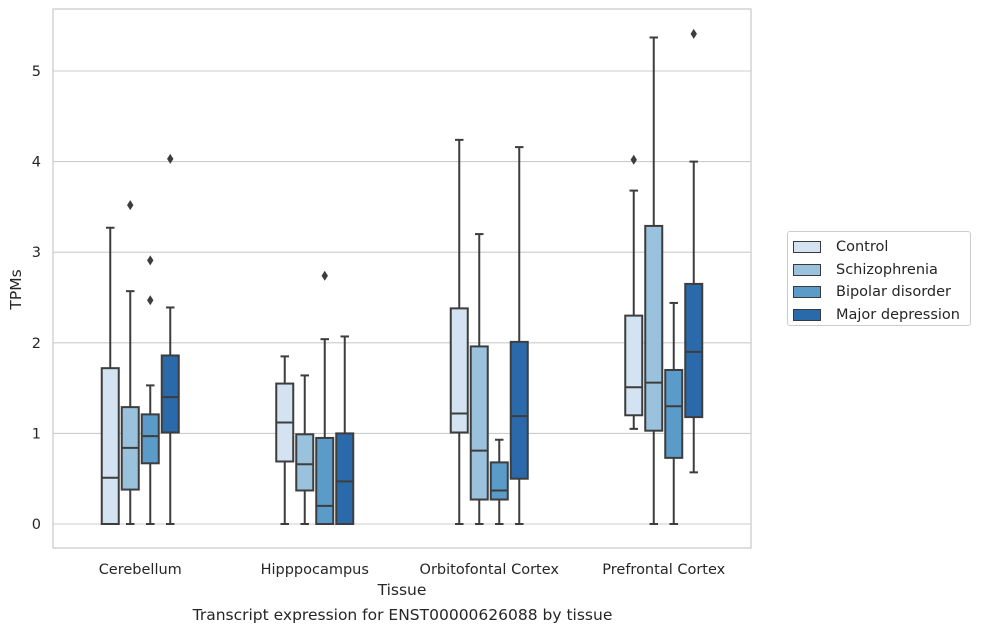 Image resolution: width=983 pixels, height=634 pixels. I want to click on y-tick-label: 3, so click(36, 253).